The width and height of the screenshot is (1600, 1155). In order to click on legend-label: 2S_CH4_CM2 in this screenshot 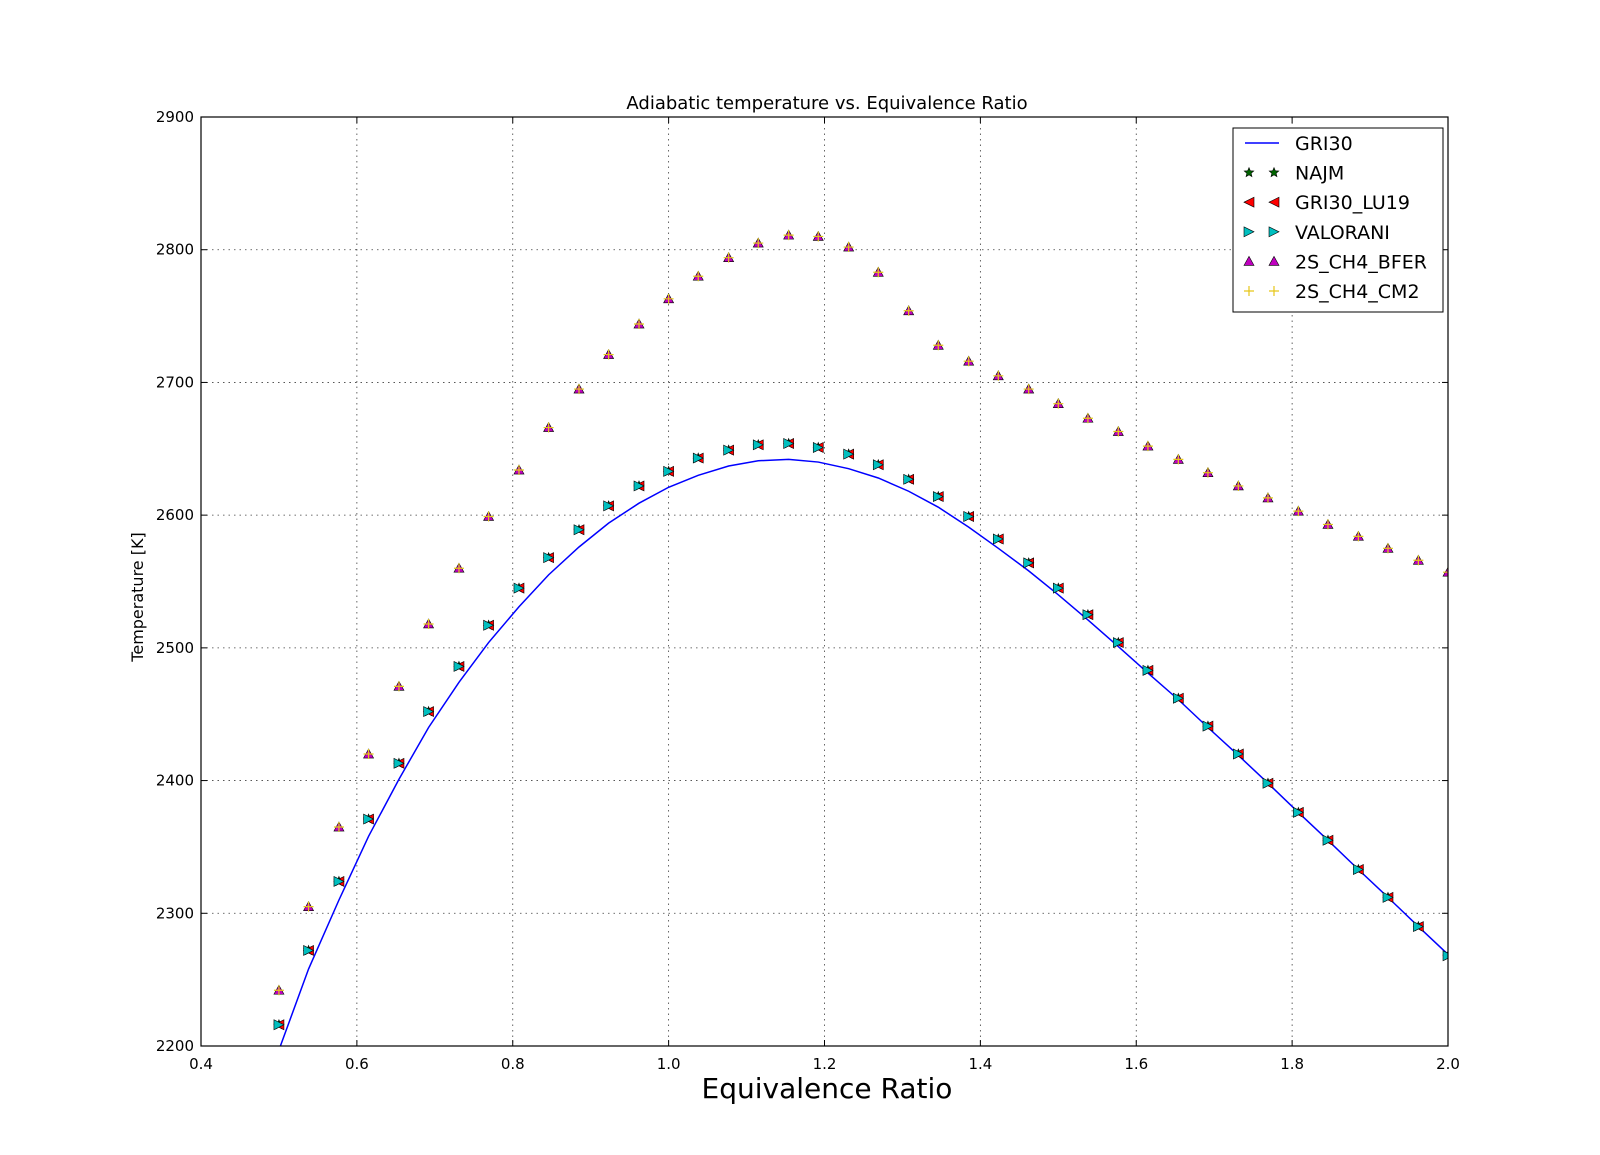, I will do `click(1357, 292)`.